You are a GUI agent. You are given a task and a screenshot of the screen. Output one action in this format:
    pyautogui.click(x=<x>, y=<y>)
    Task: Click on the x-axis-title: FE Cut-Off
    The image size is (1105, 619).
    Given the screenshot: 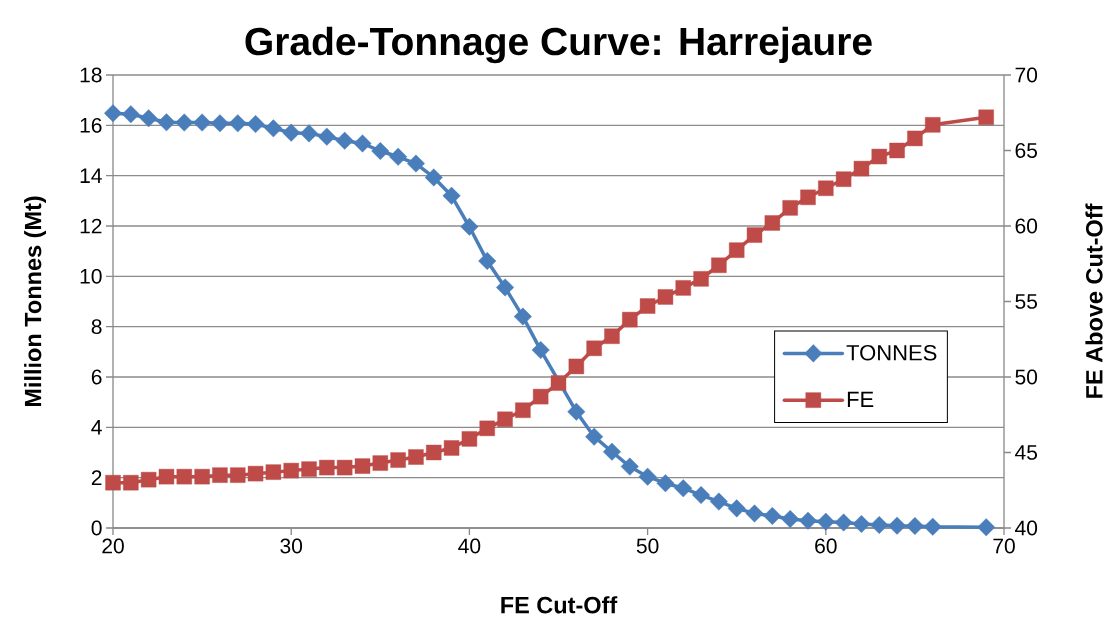 What is the action you would take?
    pyautogui.click(x=559, y=605)
    